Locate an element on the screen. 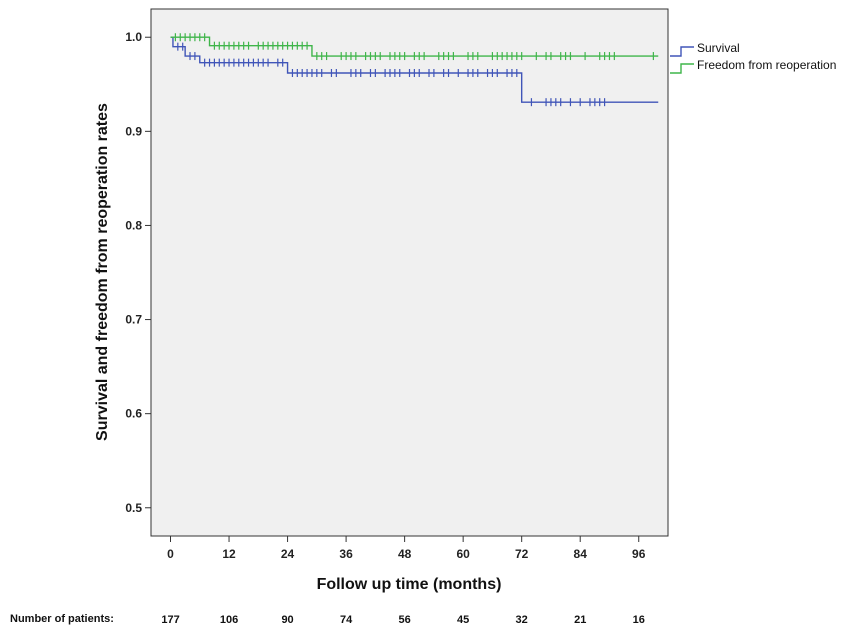  x-tick-label: 0 is located at coordinates (170, 554).